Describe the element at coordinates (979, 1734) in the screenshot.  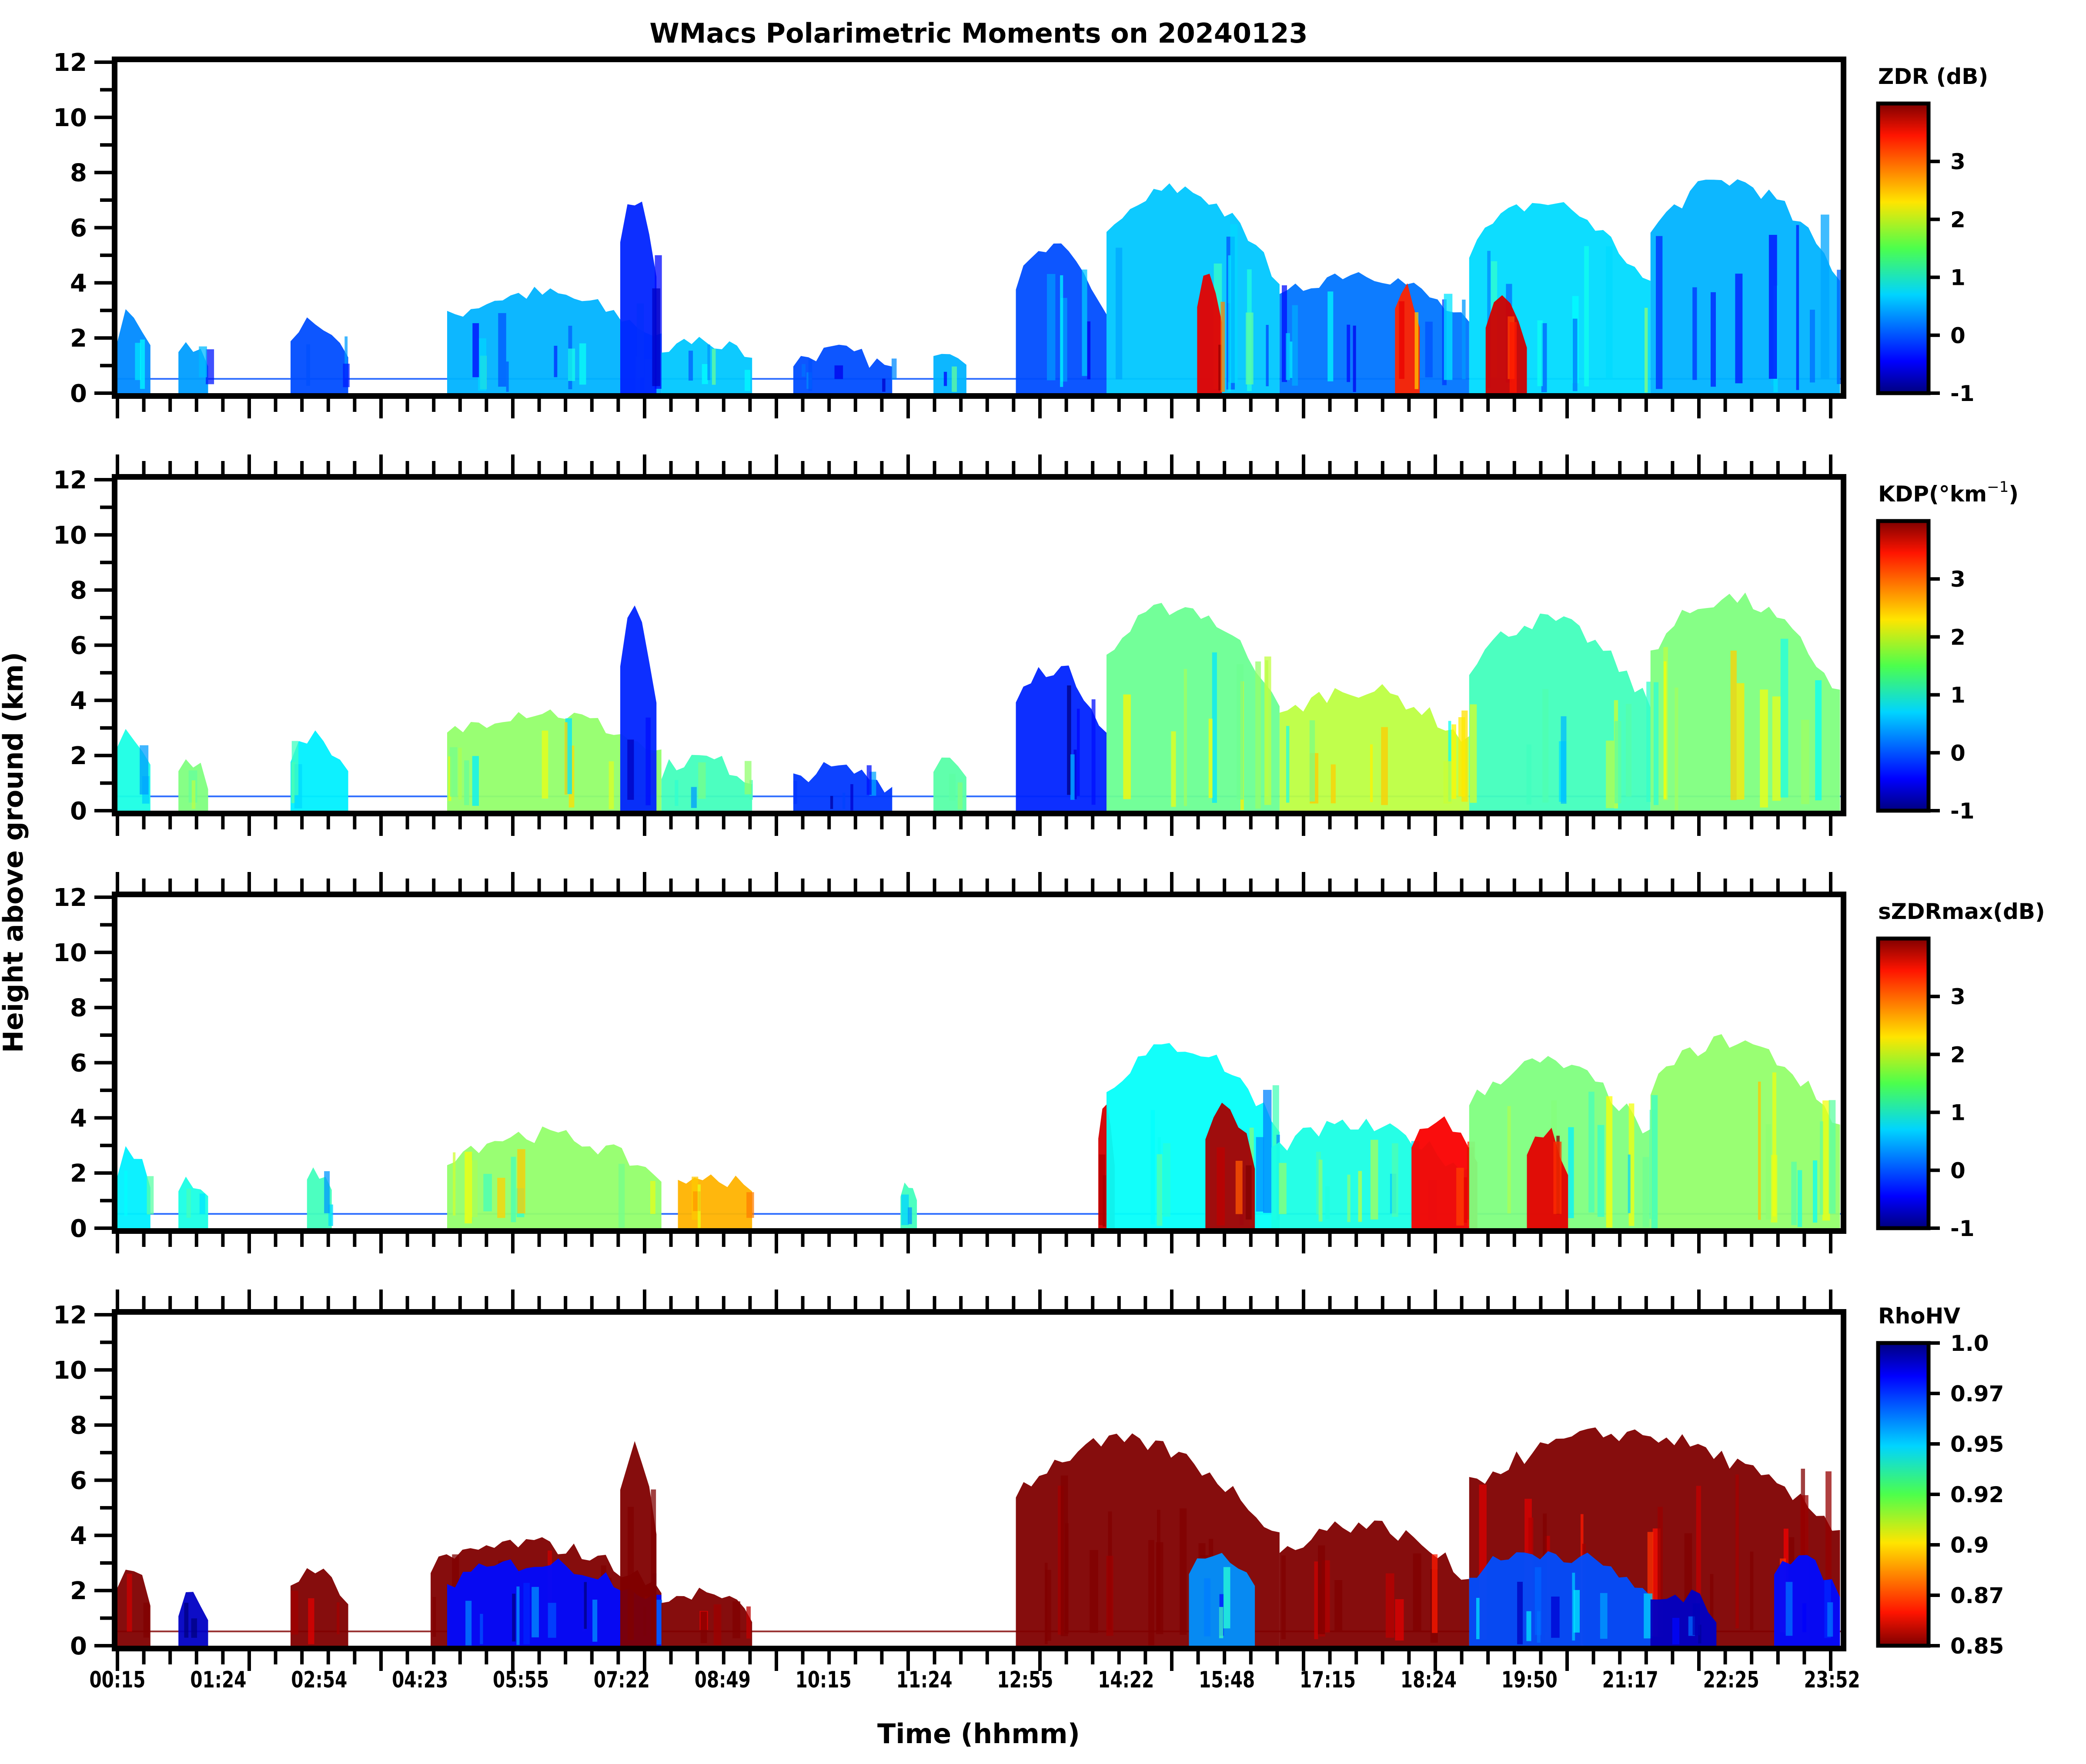
I see `x-axis-label: Time (hhmm)` at that location.